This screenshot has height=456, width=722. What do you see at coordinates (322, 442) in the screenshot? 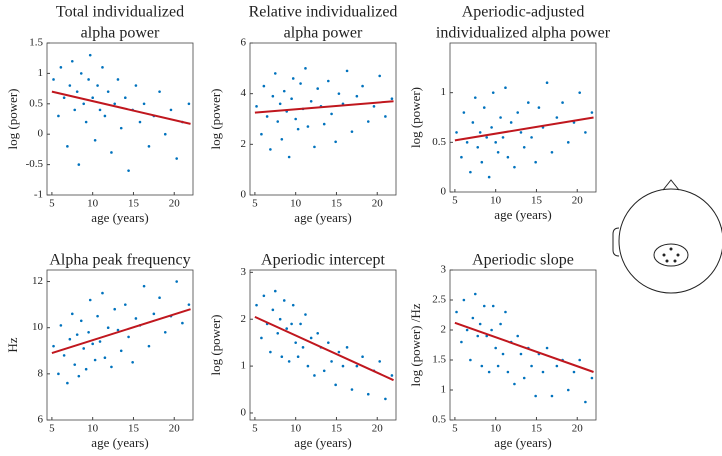
I see `x-axis-label: age (years)` at bounding box center [322, 442].